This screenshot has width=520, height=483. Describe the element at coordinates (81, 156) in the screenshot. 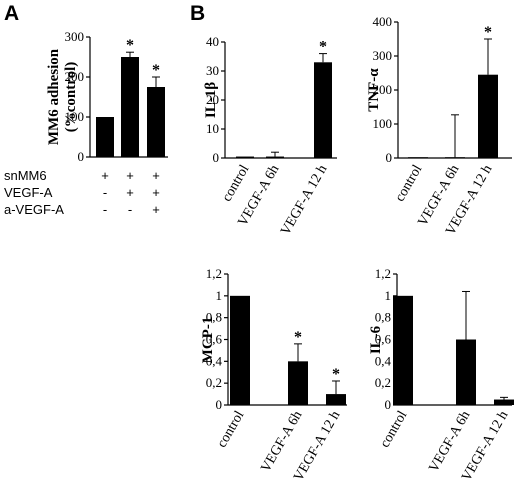

I see `adhesion-ytick-label: 0` at that location.